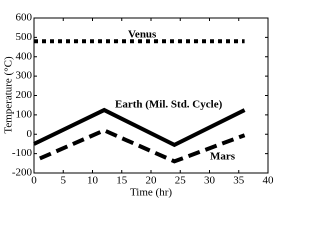 This screenshot has width=320, height=240. Describe the element at coordinates (22, 153) in the screenshot. I see `y-tick-label: -100` at that location.